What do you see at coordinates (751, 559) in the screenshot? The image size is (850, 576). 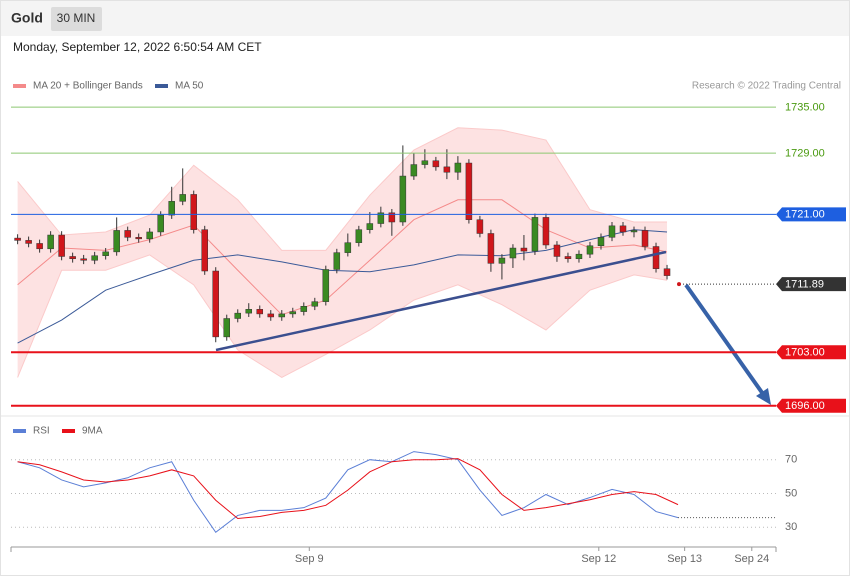 I see `x-tick-label: Sep 24` at bounding box center [751, 559].